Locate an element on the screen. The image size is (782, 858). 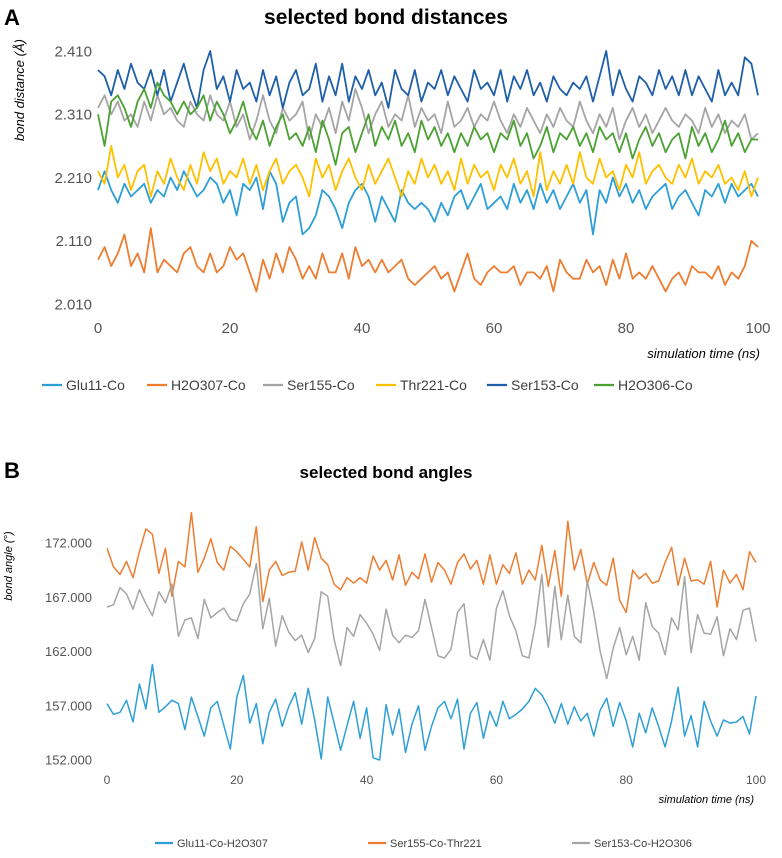
series-line-glu11-co is located at coordinates (428, 203).